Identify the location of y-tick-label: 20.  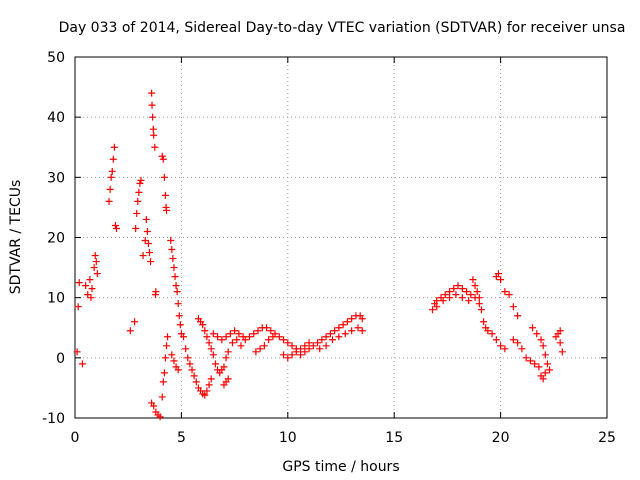
(56, 239).